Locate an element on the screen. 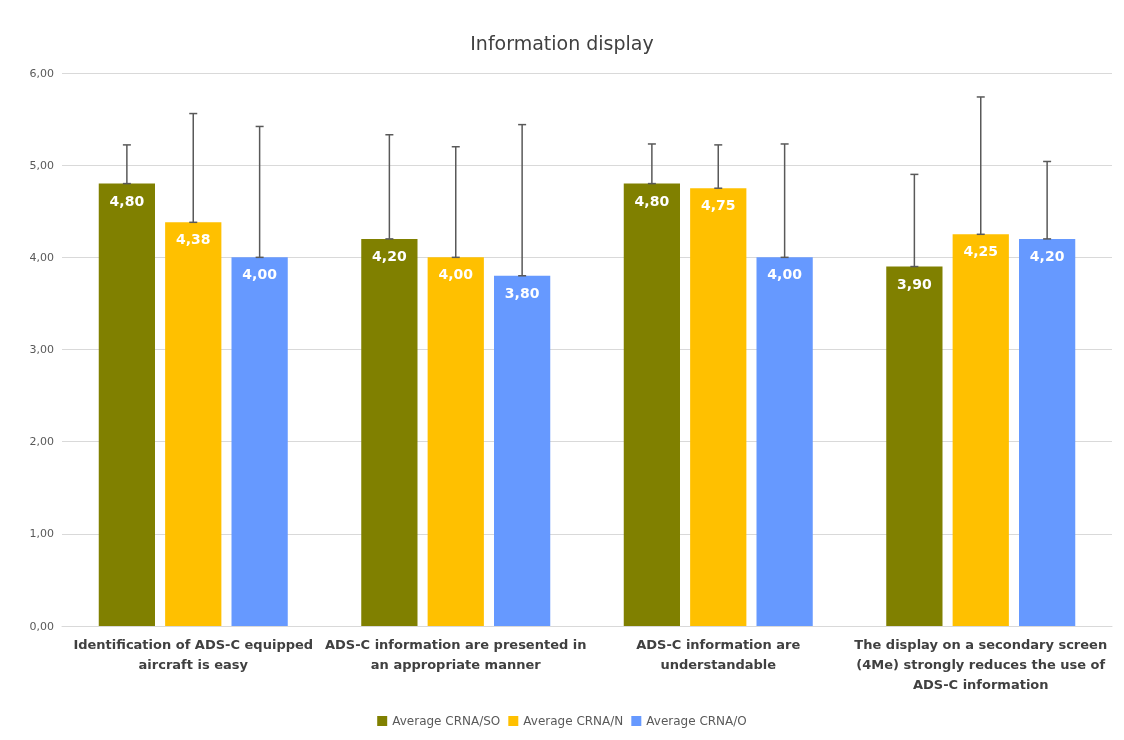  data-label: 4,25 is located at coordinates (981, 251).